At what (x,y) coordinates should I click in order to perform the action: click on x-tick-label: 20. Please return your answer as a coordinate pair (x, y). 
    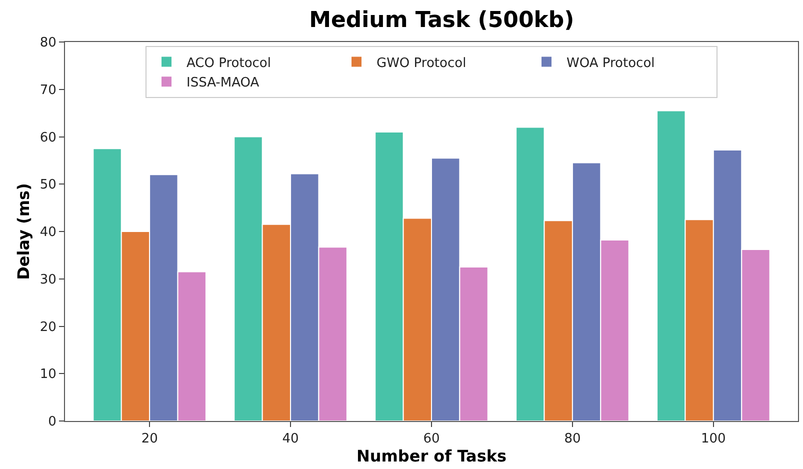
    Looking at the image, I should click on (149, 439).